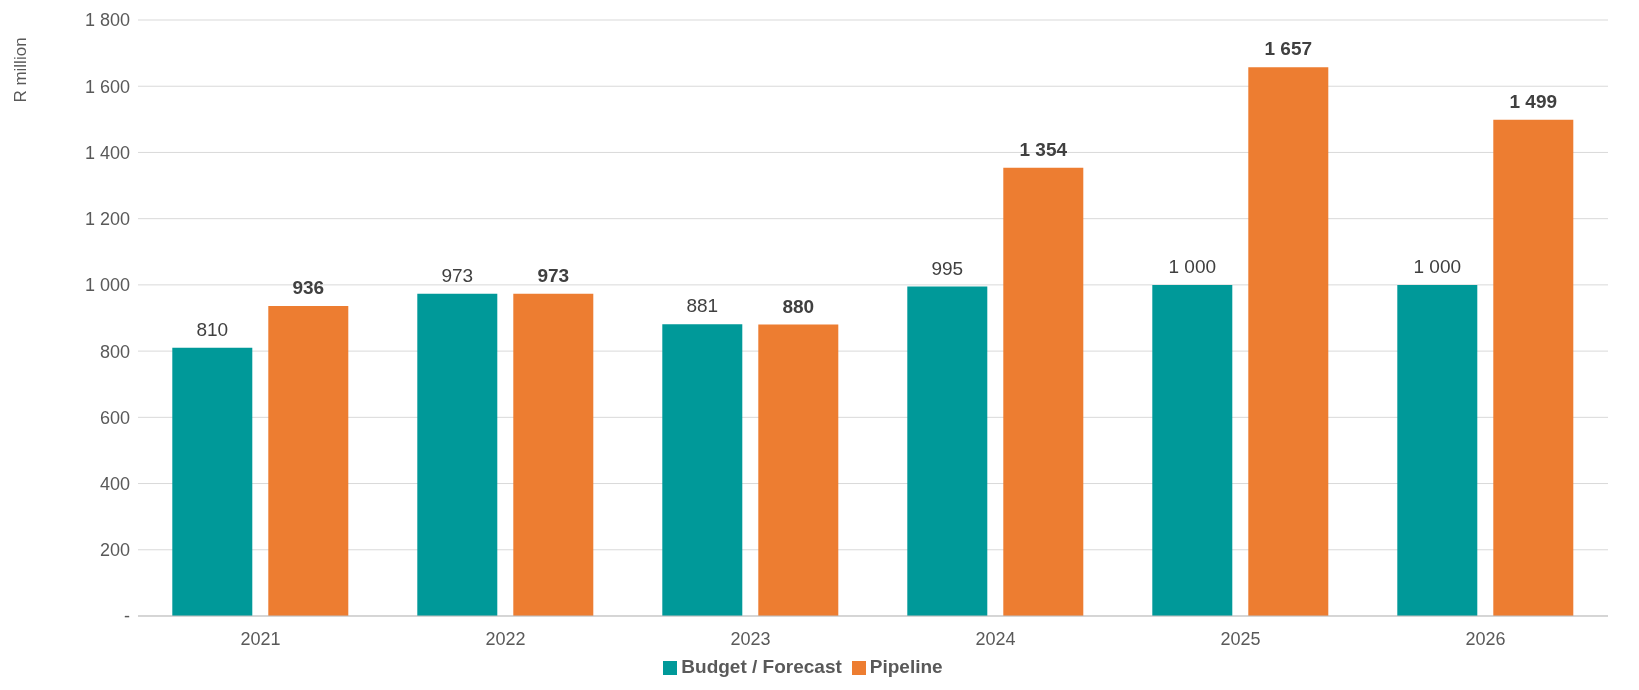 The height and width of the screenshot is (690, 1639). What do you see at coordinates (107, 86) in the screenshot?
I see `y-tick-label: 1 600` at bounding box center [107, 86].